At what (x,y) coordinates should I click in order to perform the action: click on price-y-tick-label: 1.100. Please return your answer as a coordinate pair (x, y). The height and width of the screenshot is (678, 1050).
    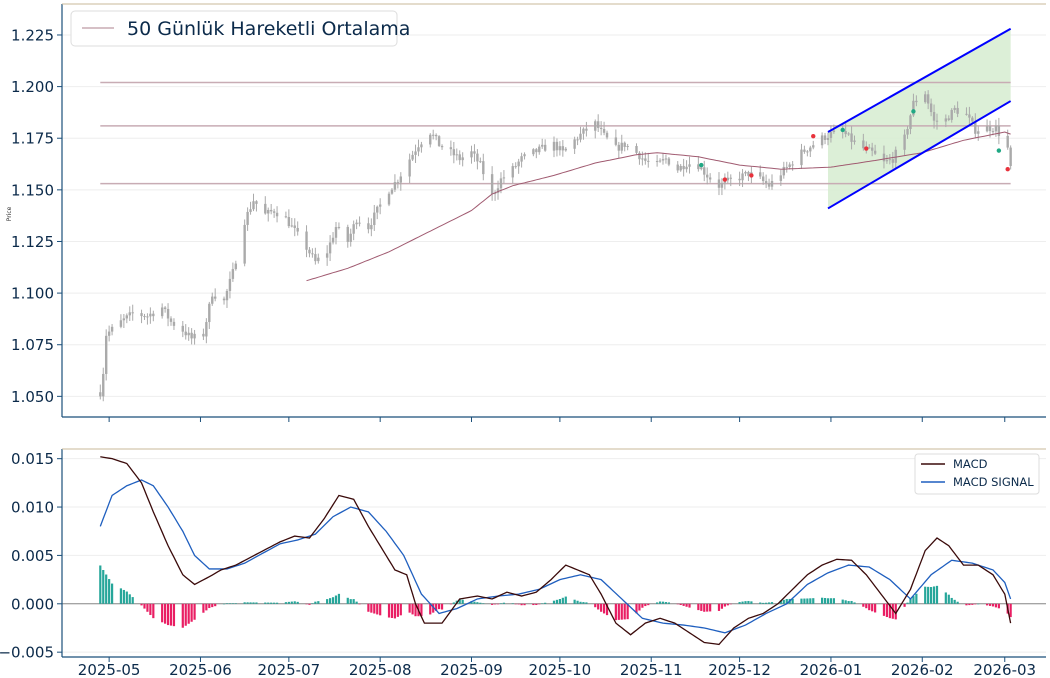
    Looking at the image, I should click on (32, 294).